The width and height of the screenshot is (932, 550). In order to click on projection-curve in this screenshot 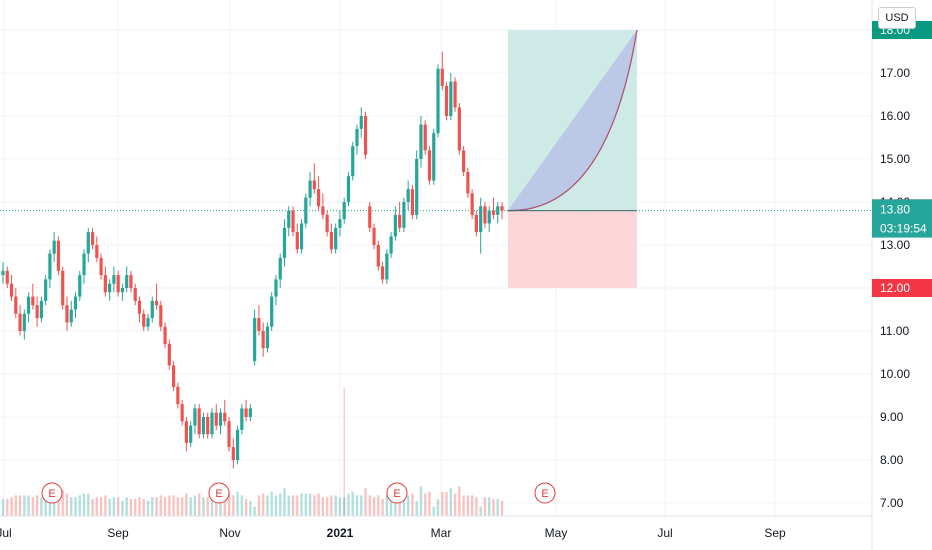, I will do `click(572, 120)`.